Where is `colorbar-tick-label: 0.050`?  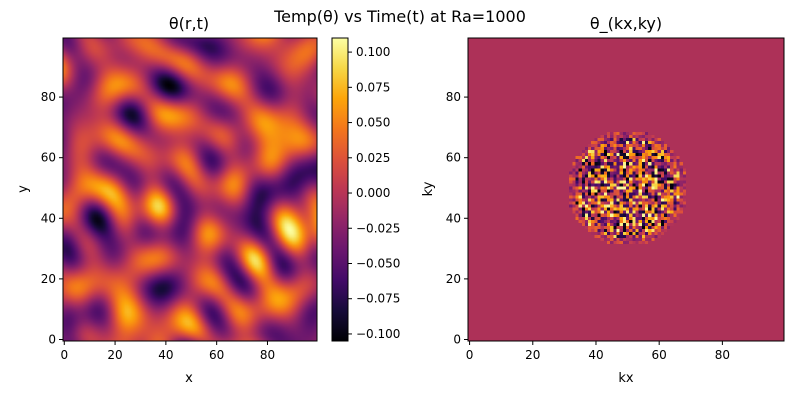 colorbar-tick-label: 0.050 is located at coordinates (373, 123).